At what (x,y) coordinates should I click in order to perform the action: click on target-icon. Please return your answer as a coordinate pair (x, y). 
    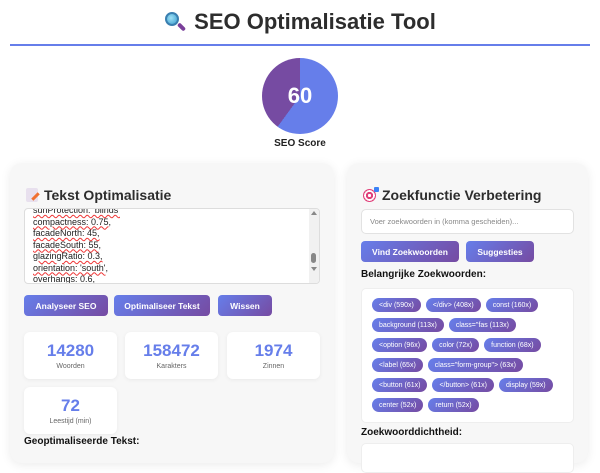
    Looking at the image, I should click on (371, 194).